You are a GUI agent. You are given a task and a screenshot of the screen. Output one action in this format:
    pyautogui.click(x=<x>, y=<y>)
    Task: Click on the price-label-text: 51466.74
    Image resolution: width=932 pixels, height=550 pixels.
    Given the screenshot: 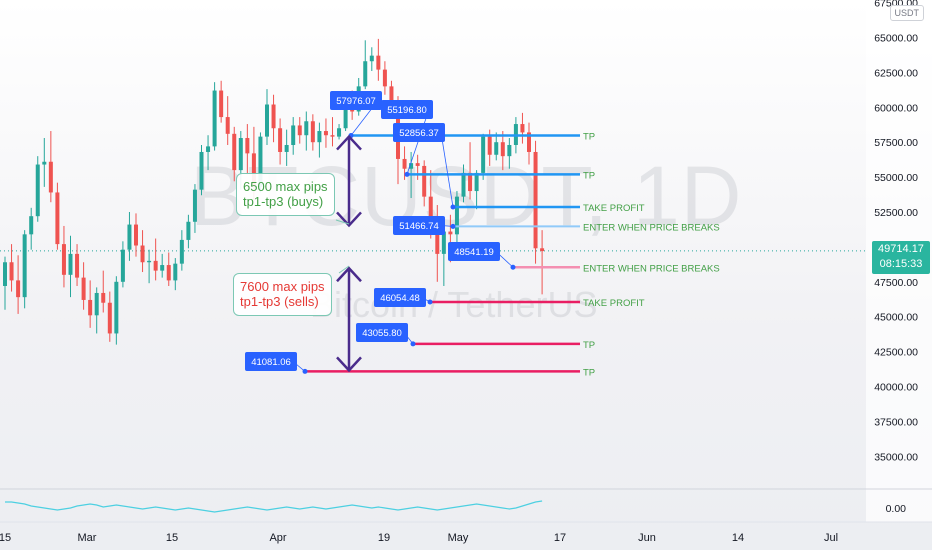 What is the action you would take?
    pyautogui.click(x=419, y=226)
    